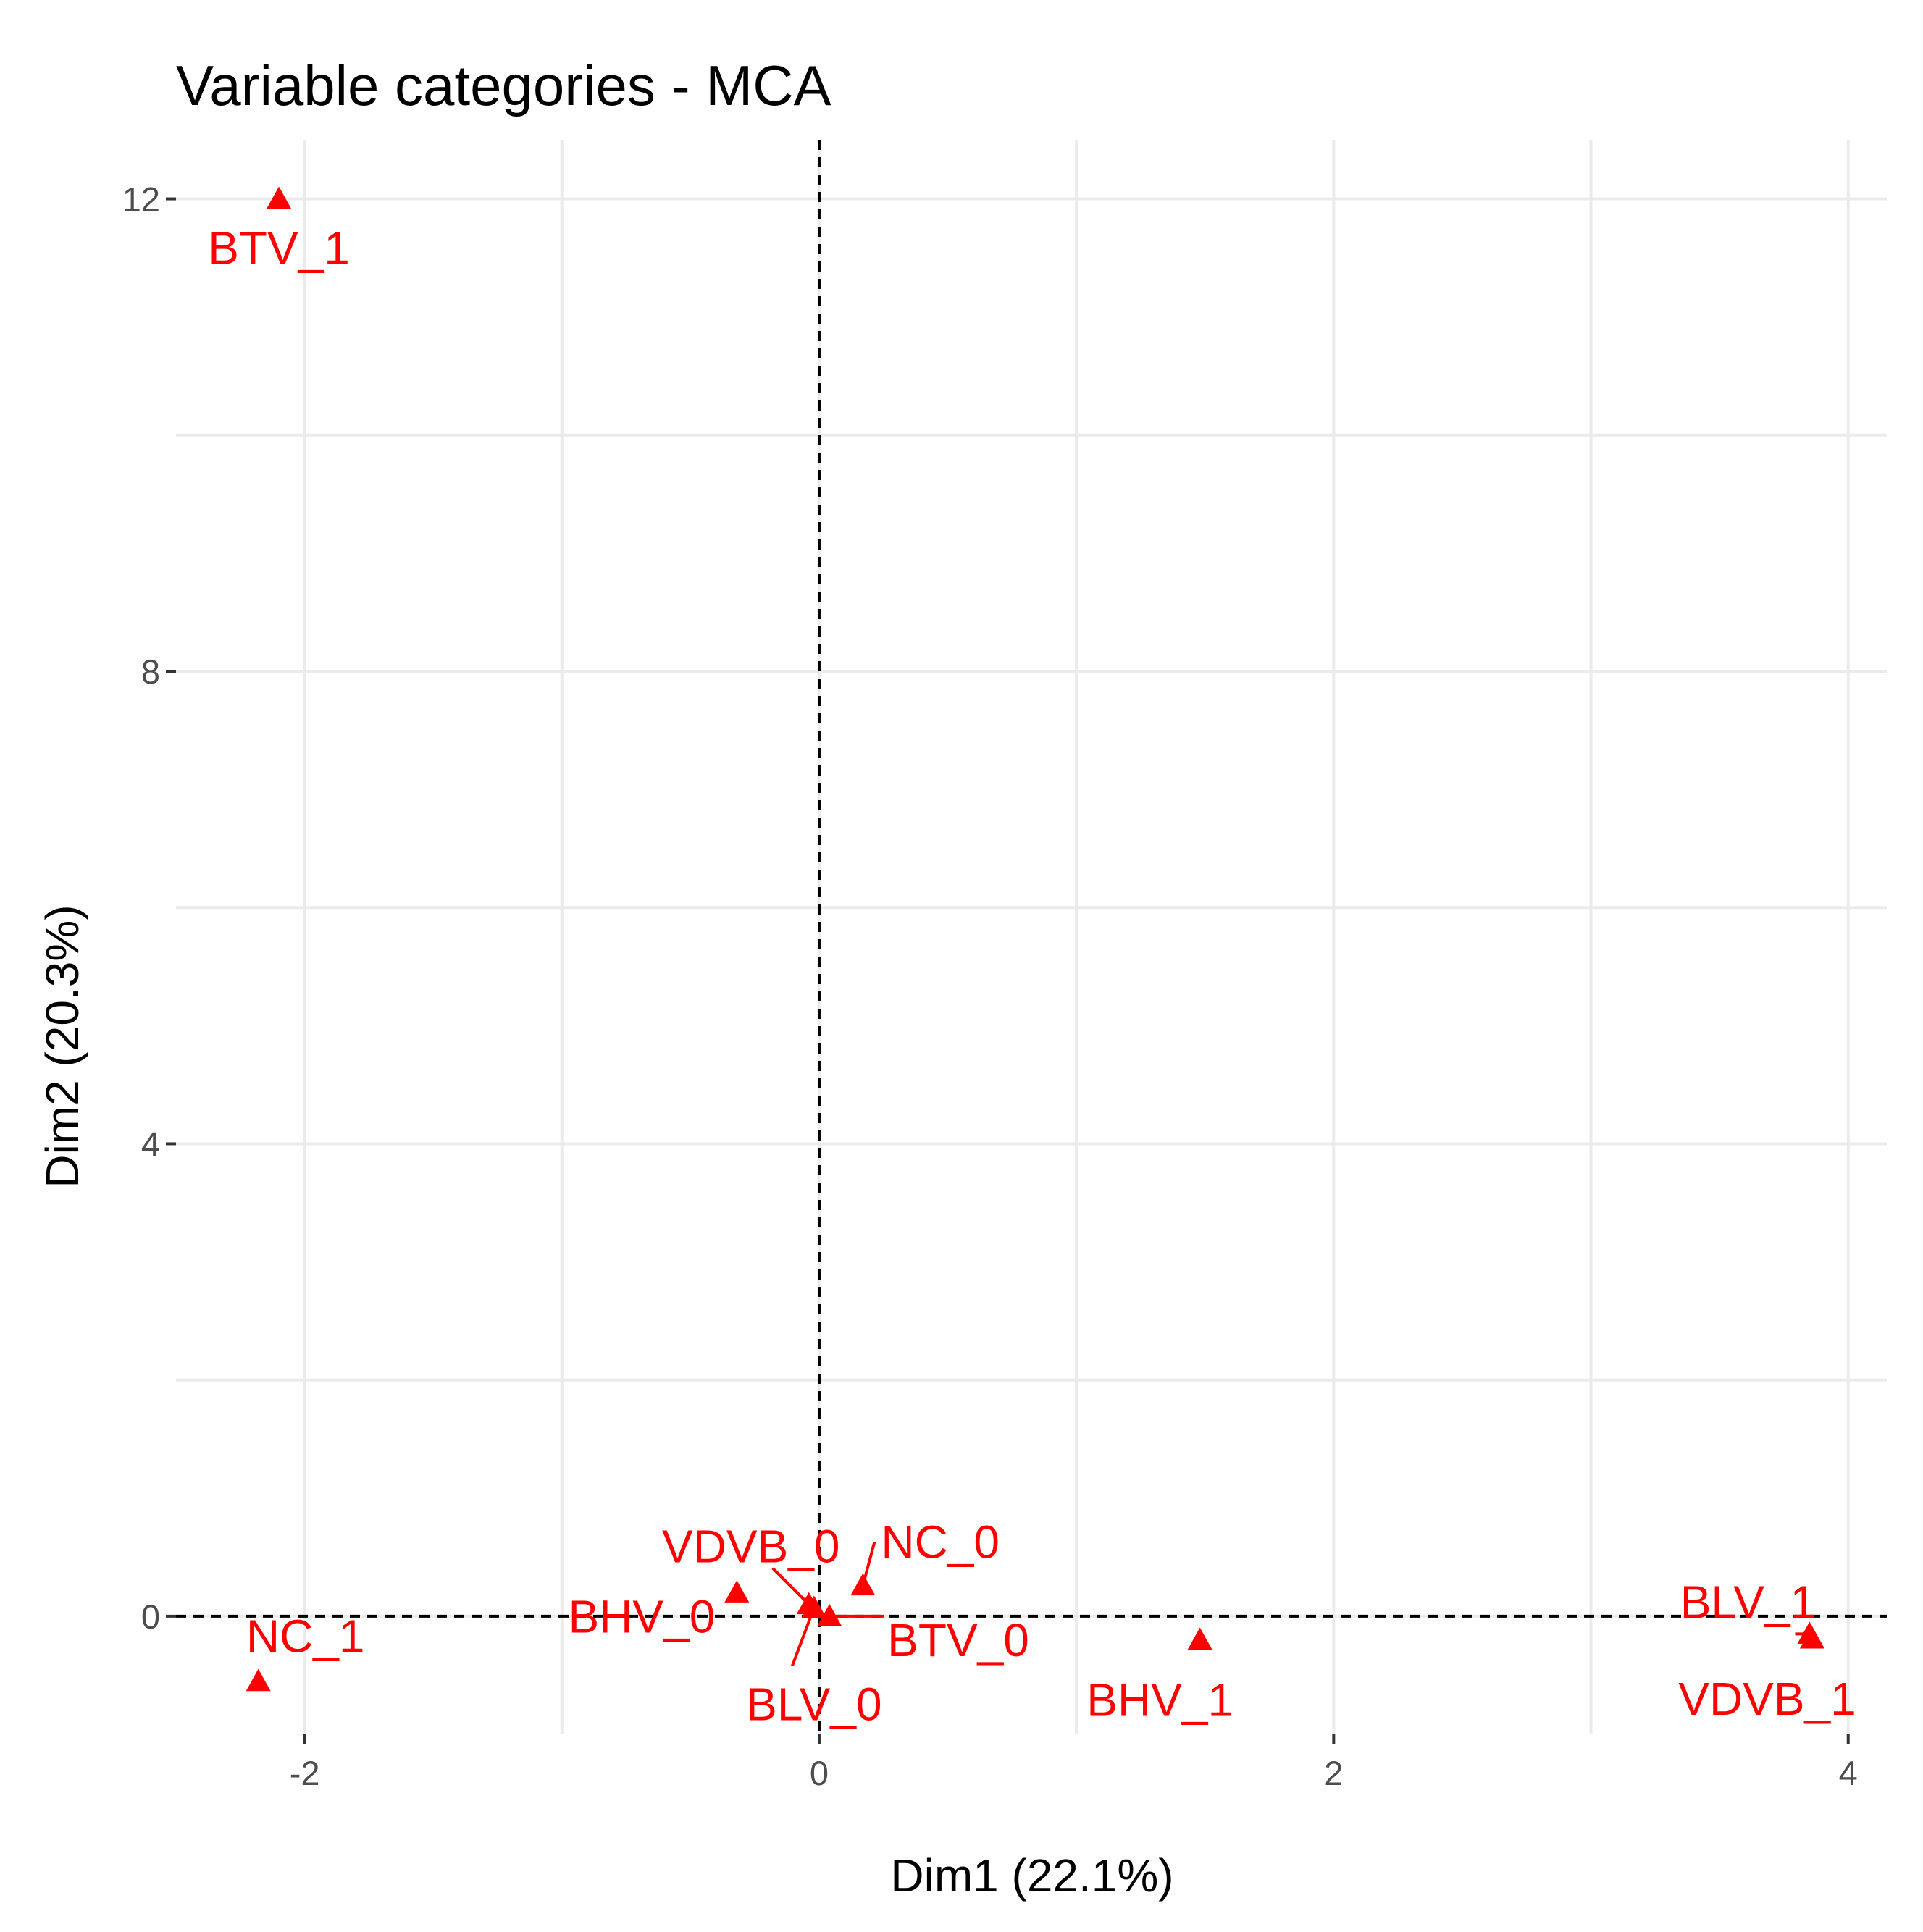 This screenshot has height=1932, width=1923. Describe the element at coordinates (1849, 1773) in the screenshot. I see `x-tick-label: 4` at that location.